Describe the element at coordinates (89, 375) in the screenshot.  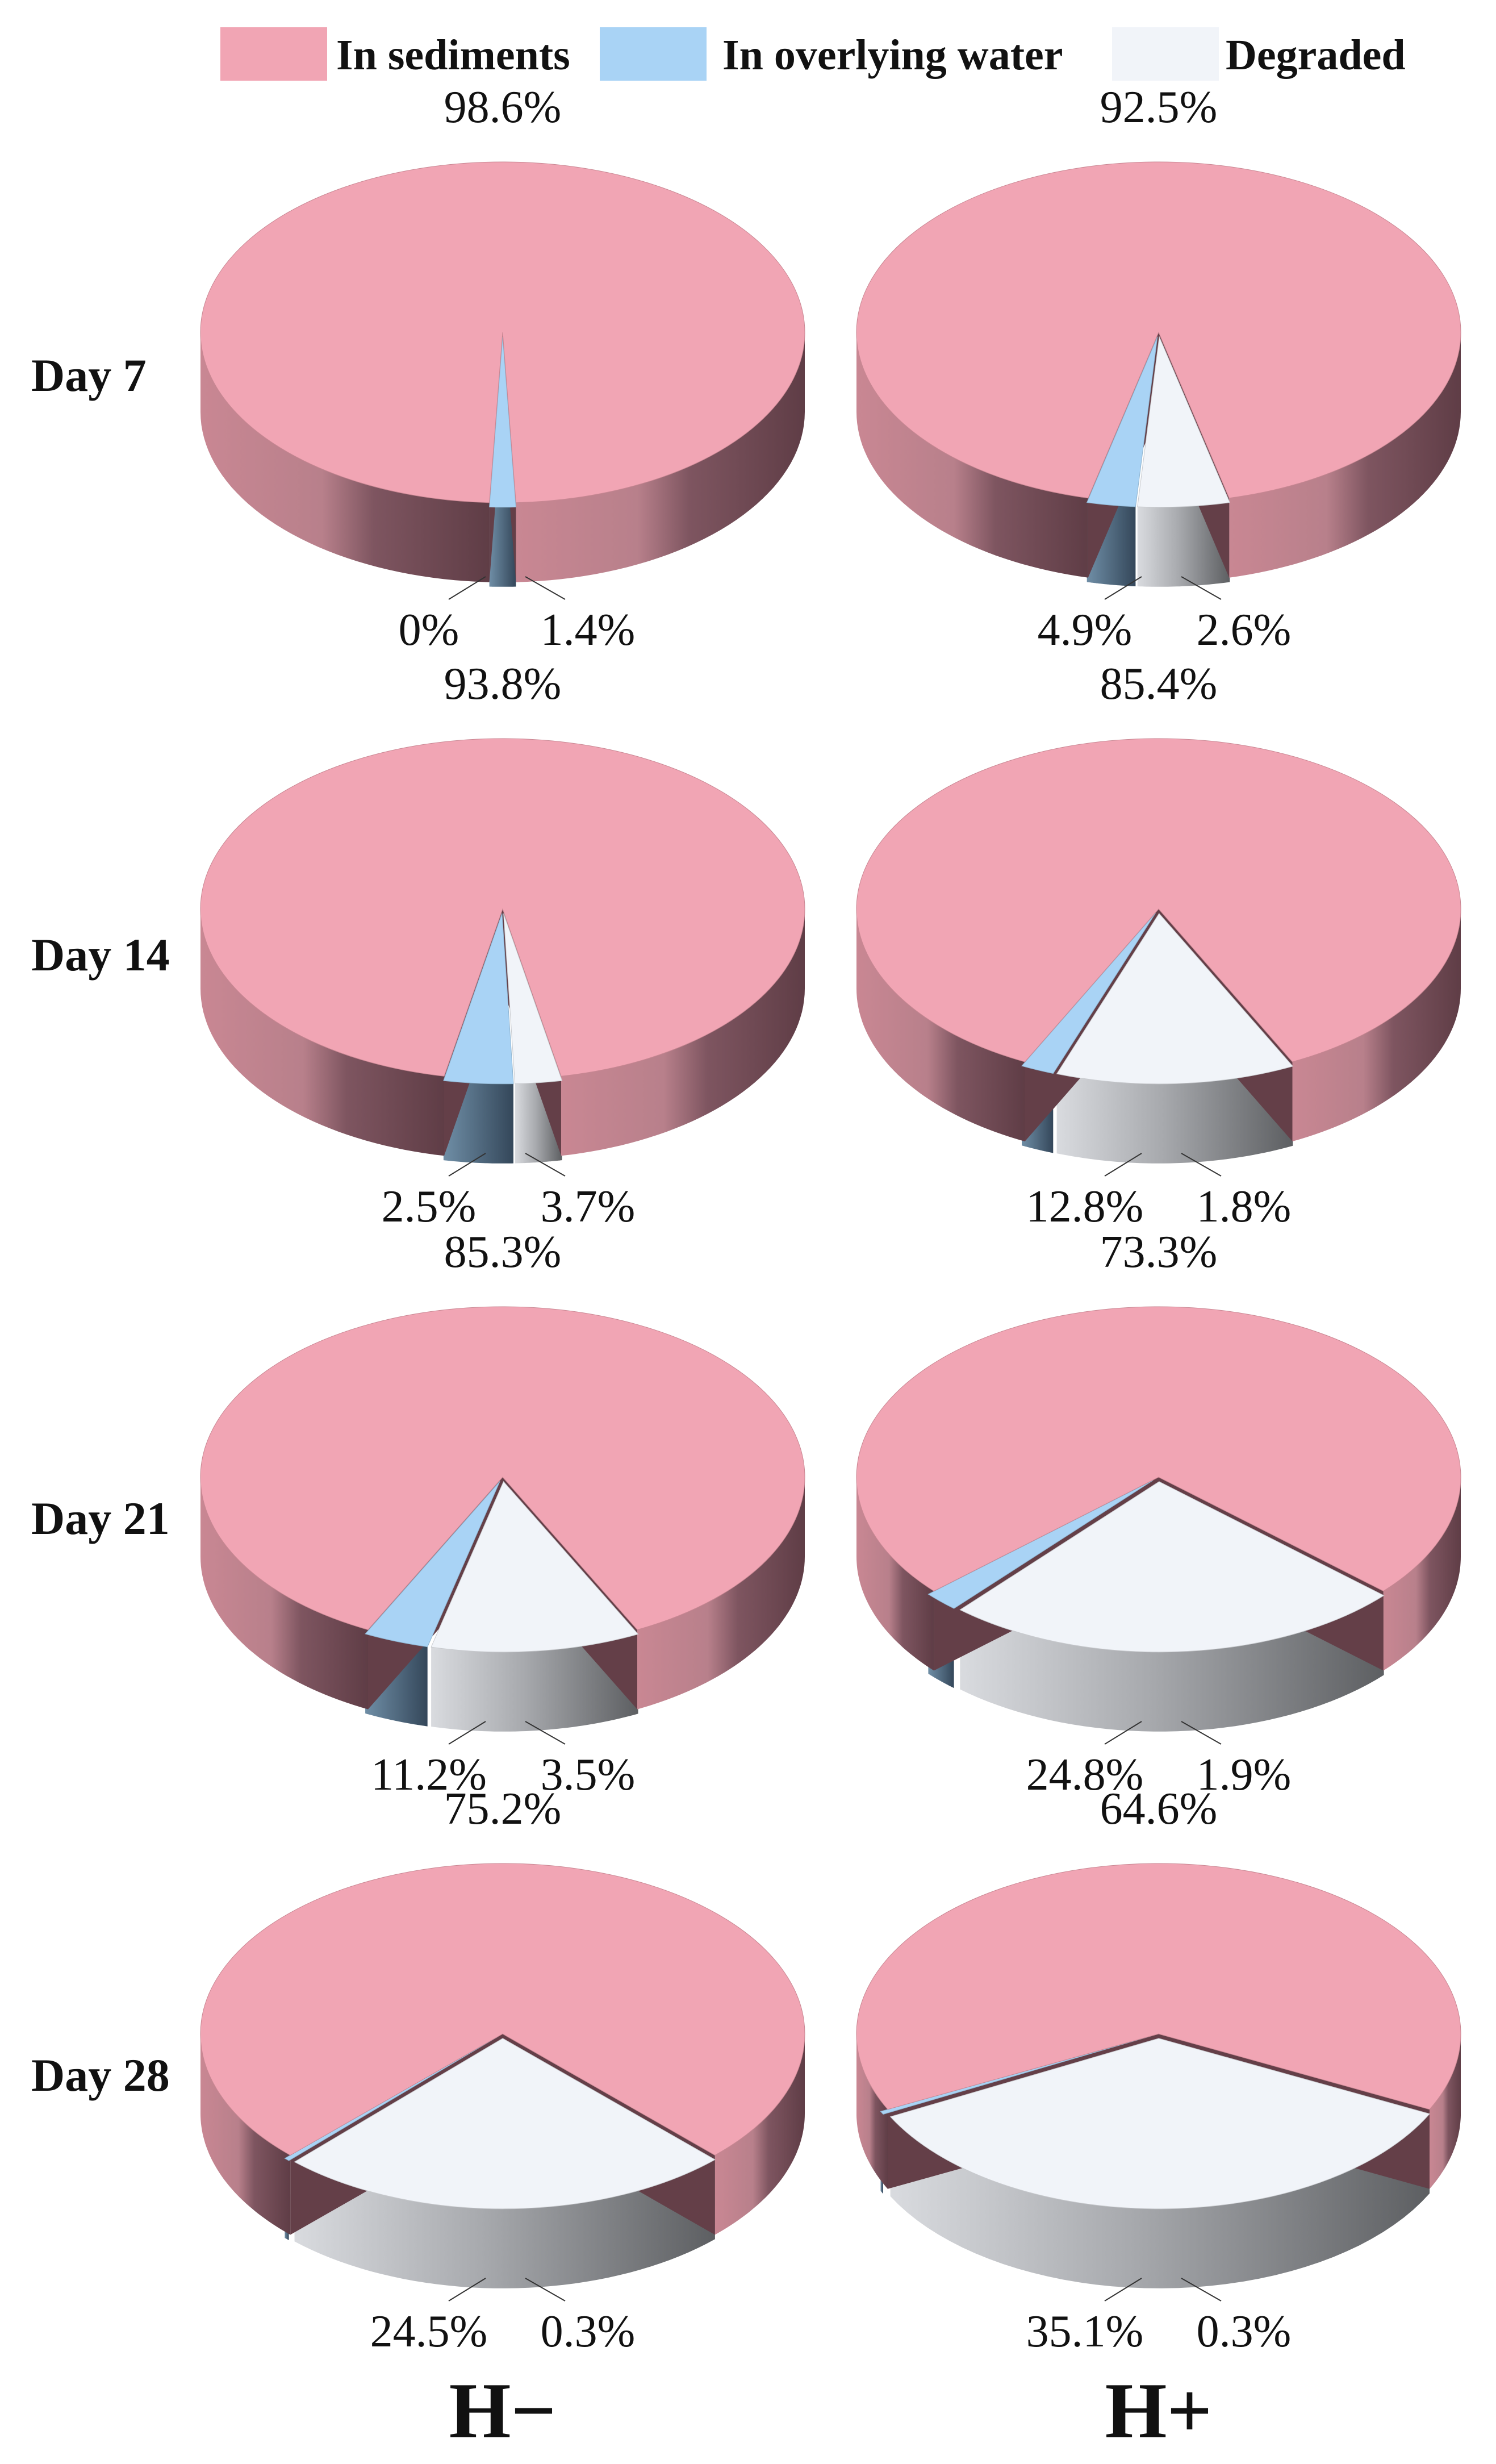
I see `row-label-day-7: Day 7` at that location.